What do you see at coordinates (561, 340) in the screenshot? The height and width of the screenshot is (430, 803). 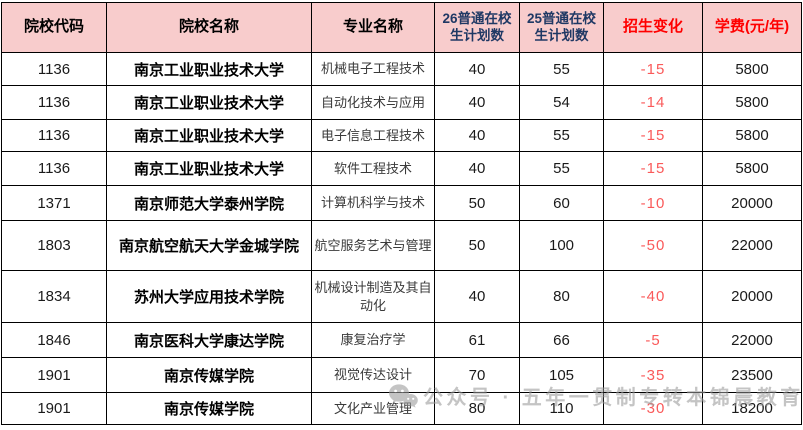 I see `cell-plan-25: 66` at bounding box center [561, 340].